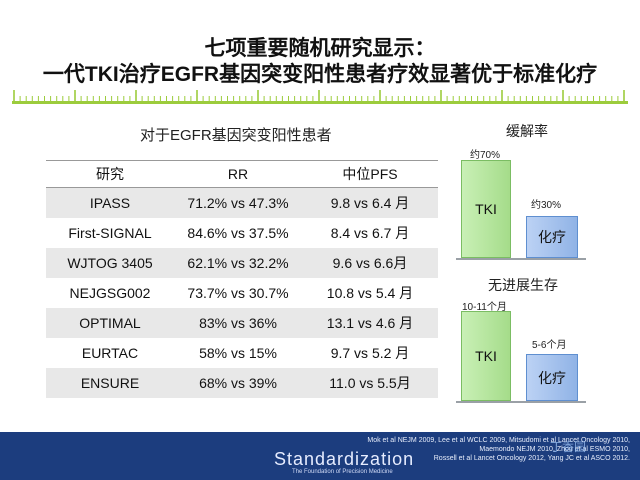 Image resolution: width=640 pixels, height=480 pixels. Describe the element at coordinates (521, 259) in the screenshot. I see `response-rate-baseline` at that location.